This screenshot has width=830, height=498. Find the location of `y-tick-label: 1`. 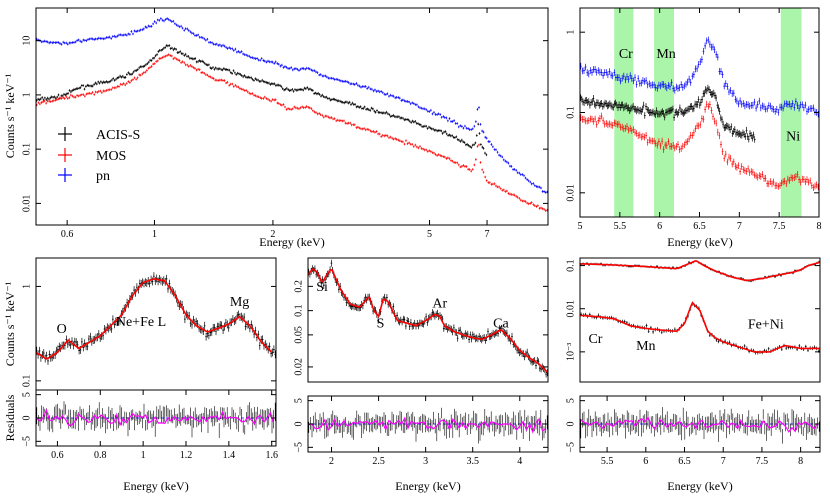

y-tick-label: 1 is located at coordinates (26, 286).